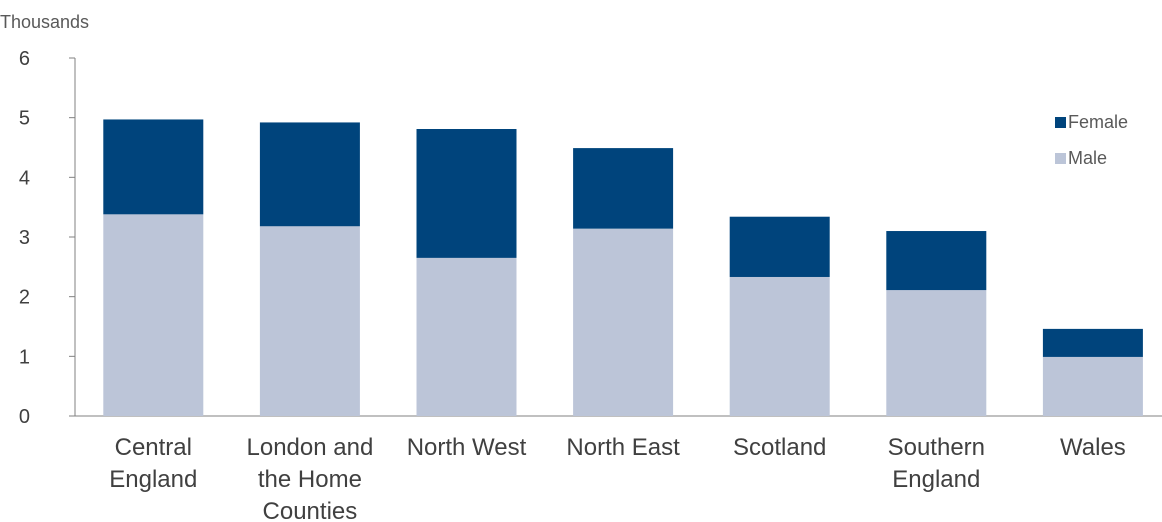 This screenshot has width=1162, height=522. Describe the element at coordinates (47, 238) in the screenshot. I see `y-axis-ticks: 0 1 2 3 4 5 6` at that location.